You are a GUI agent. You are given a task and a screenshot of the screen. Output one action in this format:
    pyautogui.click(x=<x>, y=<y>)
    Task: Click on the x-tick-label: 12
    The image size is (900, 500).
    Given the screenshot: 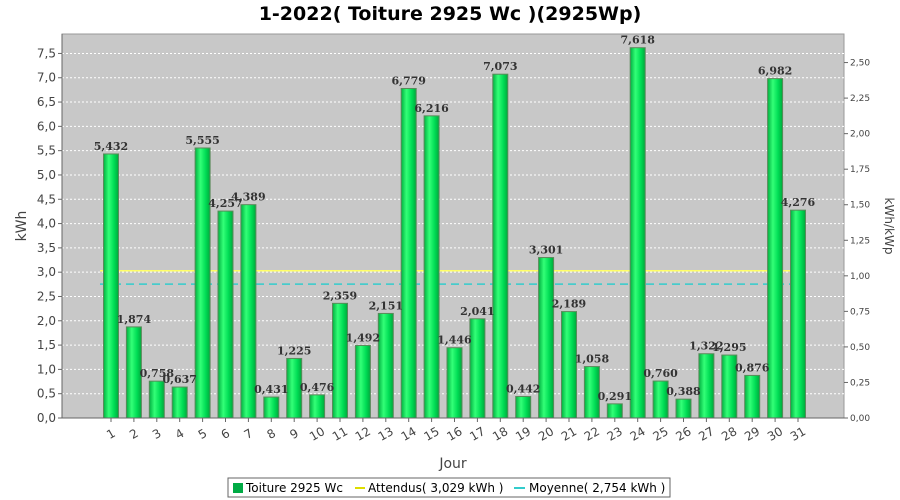 What is the action you would take?
    pyautogui.click(x=363, y=434)
    